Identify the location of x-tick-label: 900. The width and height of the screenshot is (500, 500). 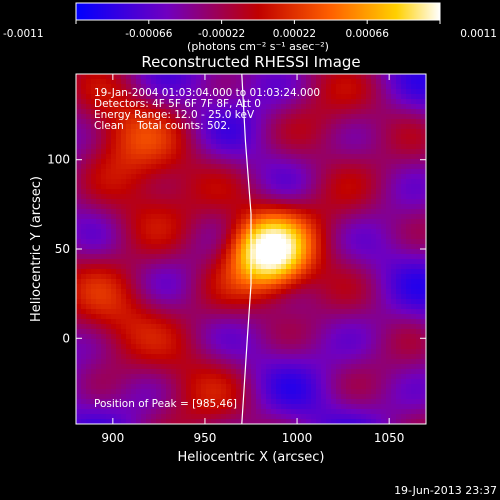
(112, 438).